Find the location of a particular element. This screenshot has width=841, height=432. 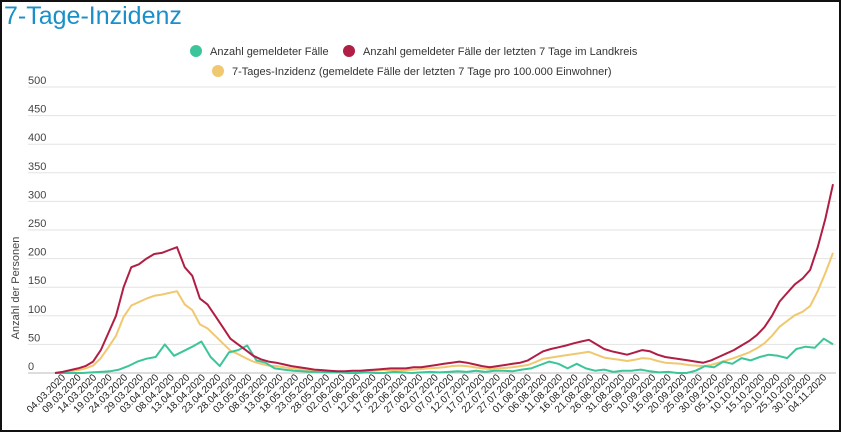

legend-label-series-0: Anzahl gemeldeter Fälle is located at coordinates (269, 52).